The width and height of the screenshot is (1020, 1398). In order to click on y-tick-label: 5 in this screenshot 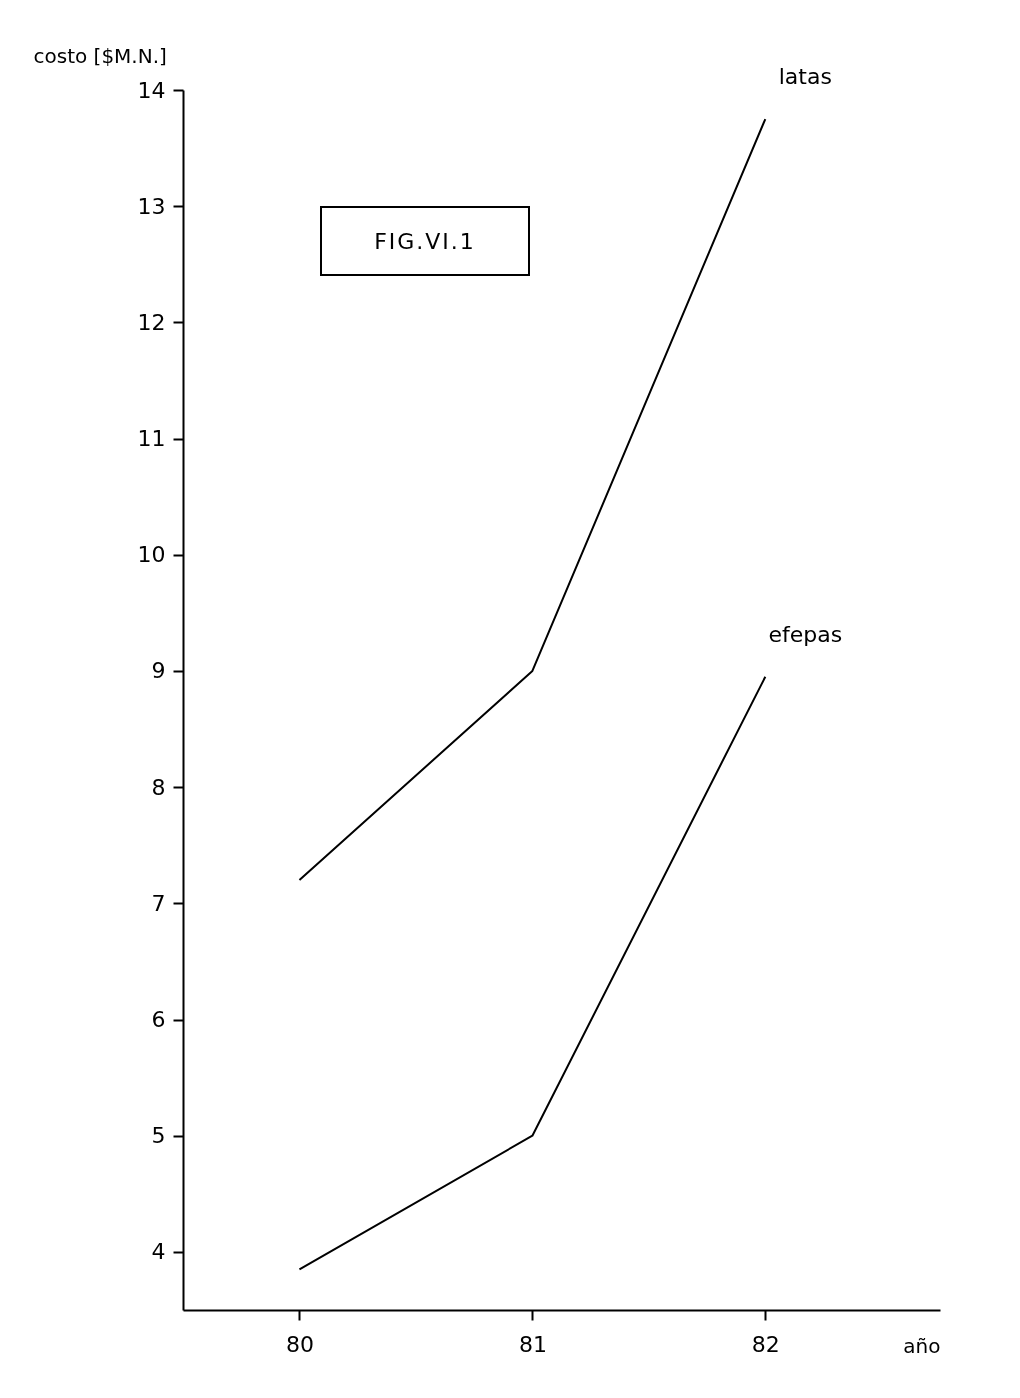, I will do `click(158, 1136)`.